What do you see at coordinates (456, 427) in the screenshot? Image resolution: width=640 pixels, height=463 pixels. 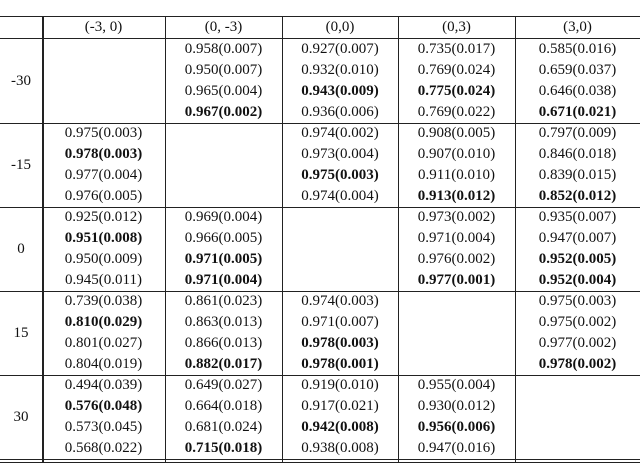 I see `cell-value: 0.956(0.006)` at bounding box center [456, 427].